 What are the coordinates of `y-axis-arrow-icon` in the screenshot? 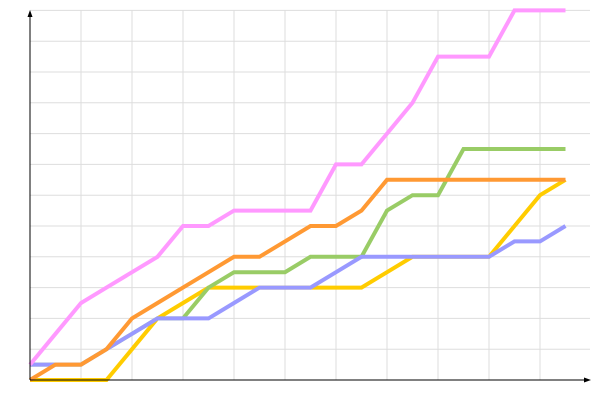 It's located at (30, 13).